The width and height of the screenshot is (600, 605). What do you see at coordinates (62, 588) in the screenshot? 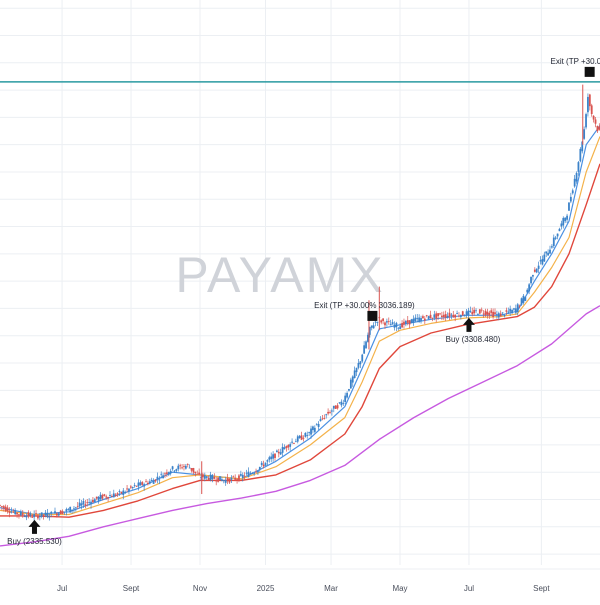
I see `x-tick-label: Jul` at bounding box center [62, 588].